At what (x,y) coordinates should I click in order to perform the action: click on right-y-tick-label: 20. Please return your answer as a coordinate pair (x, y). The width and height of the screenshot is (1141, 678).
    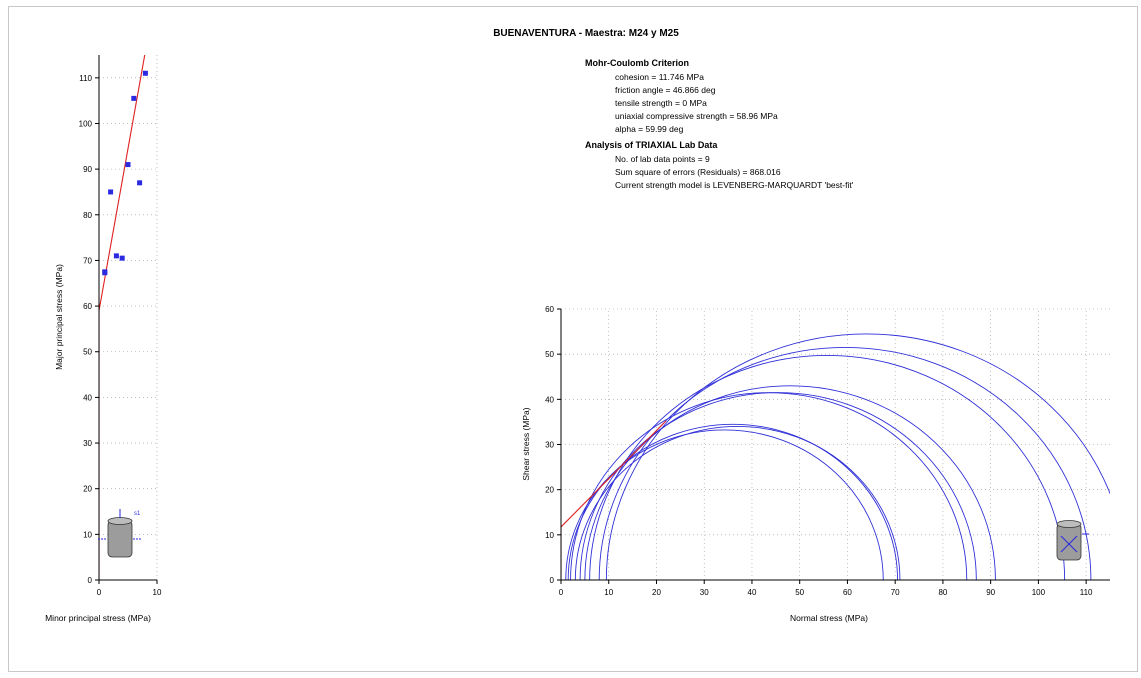
    Looking at the image, I should click on (549, 490).